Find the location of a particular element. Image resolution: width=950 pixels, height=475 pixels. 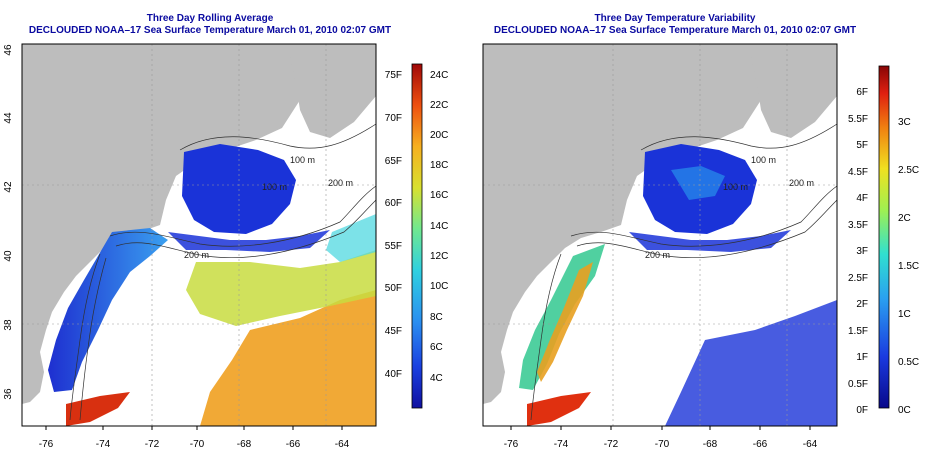

right-colorbar-celsius-labels: 3C 2.5C 2C 1.5C 1C 0.5C 0C is located at coordinates (908, 266).